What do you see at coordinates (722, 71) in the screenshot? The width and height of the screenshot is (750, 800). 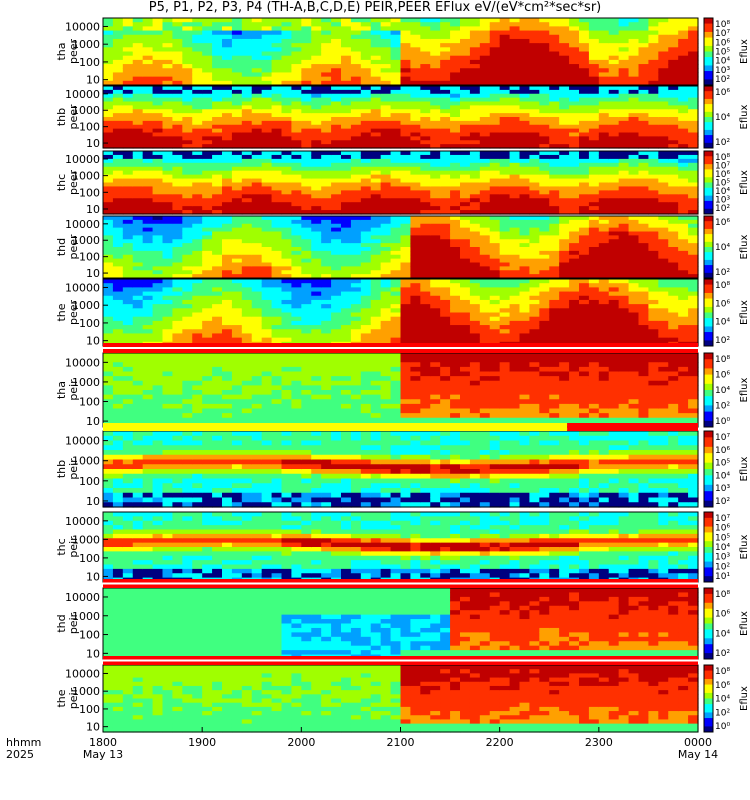 I see `colorbar-tick-label: 10³` at bounding box center [722, 71].